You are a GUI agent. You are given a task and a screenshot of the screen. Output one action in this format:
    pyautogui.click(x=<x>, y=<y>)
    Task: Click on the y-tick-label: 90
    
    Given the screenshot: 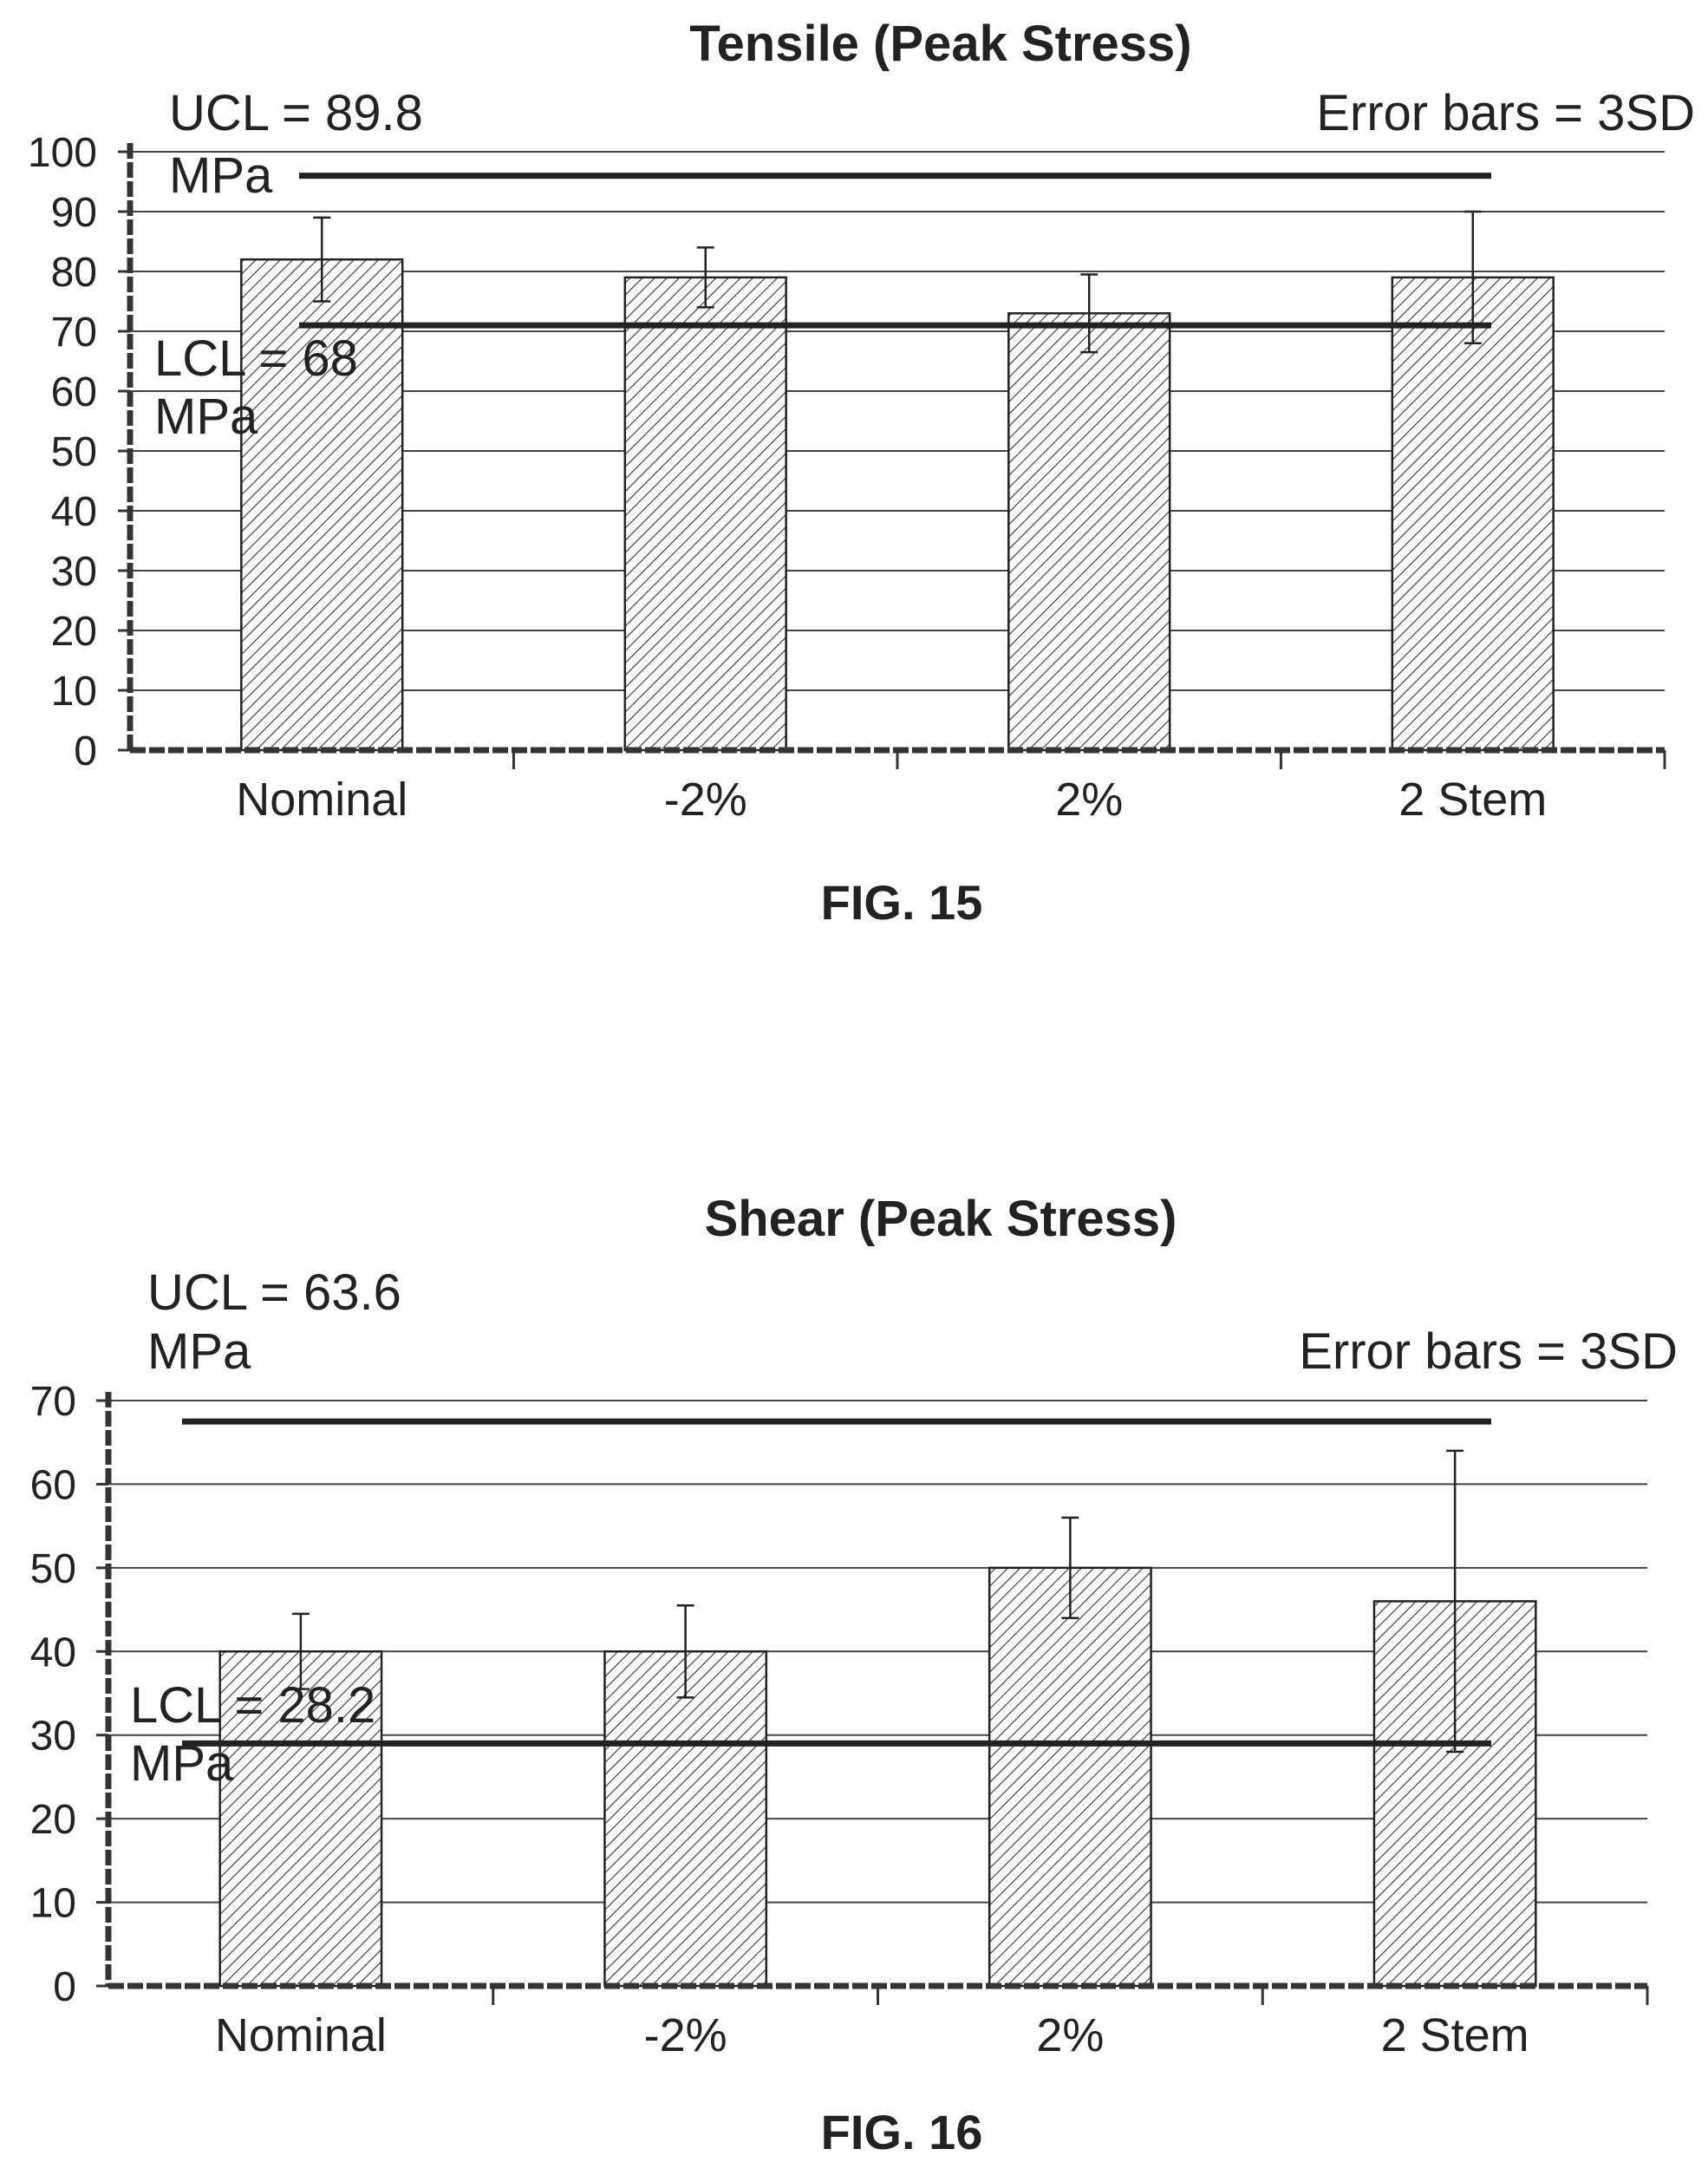 What is the action you would take?
    pyautogui.click(x=74, y=213)
    